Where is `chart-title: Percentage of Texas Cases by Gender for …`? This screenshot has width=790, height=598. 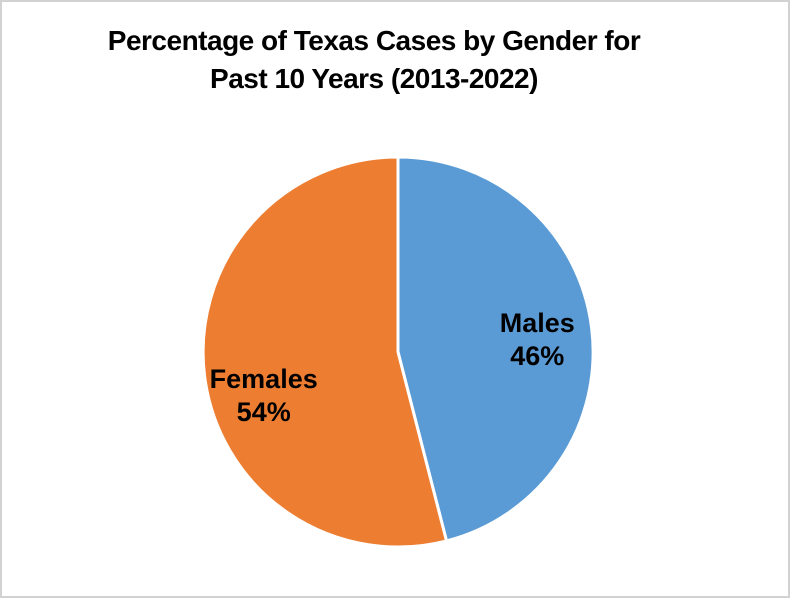 chart-title: Percentage of Texas Cases by Gender for … is located at coordinates (374, 60).